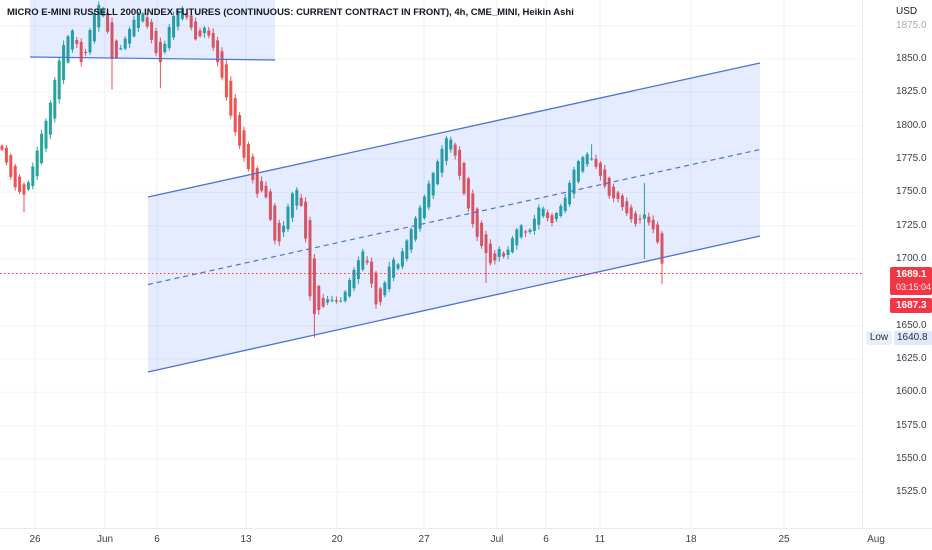 Image resolution: width=932 pixels, height=550 pixels. I want to click on price-label: 1600.0, so click(911, 392).